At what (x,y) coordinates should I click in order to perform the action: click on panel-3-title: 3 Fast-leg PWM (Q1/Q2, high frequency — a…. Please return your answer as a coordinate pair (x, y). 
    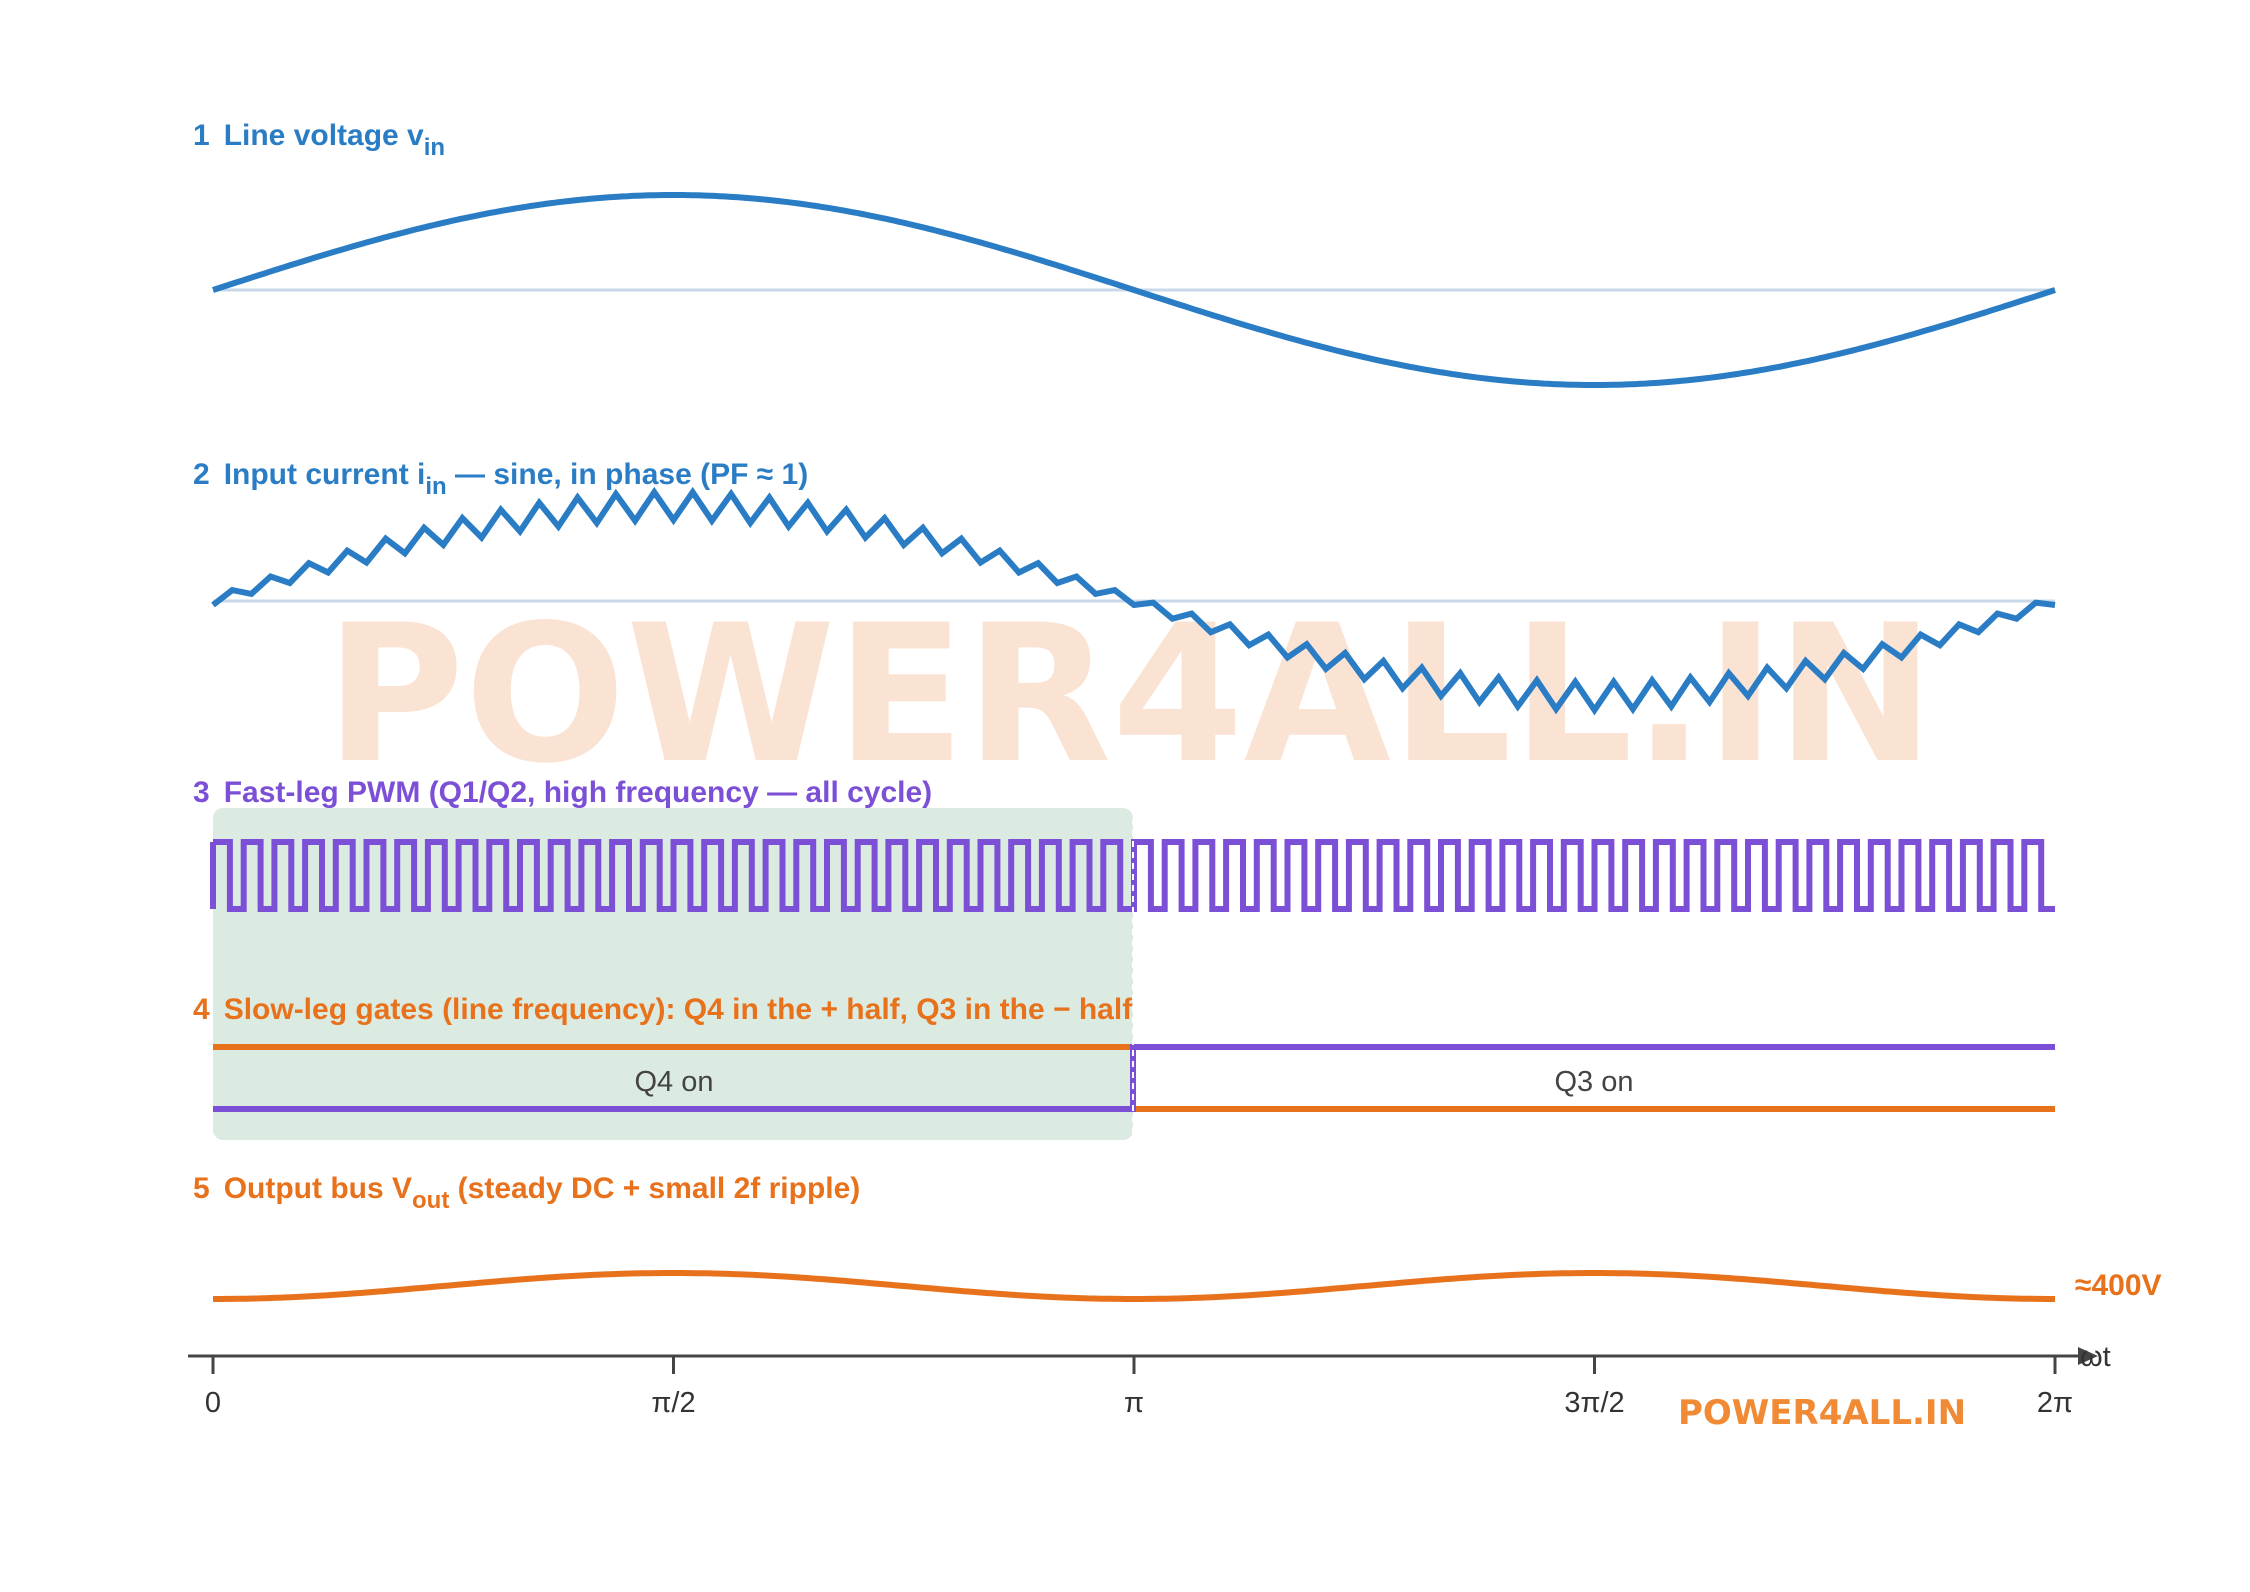
    Looking at the image, I should click on (562, 792).